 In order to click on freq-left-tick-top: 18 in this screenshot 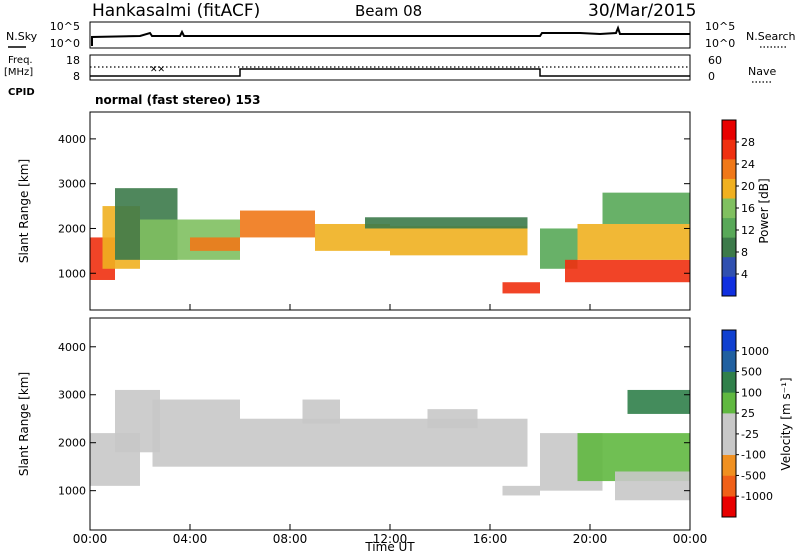, I will do `click(73, 60)`.